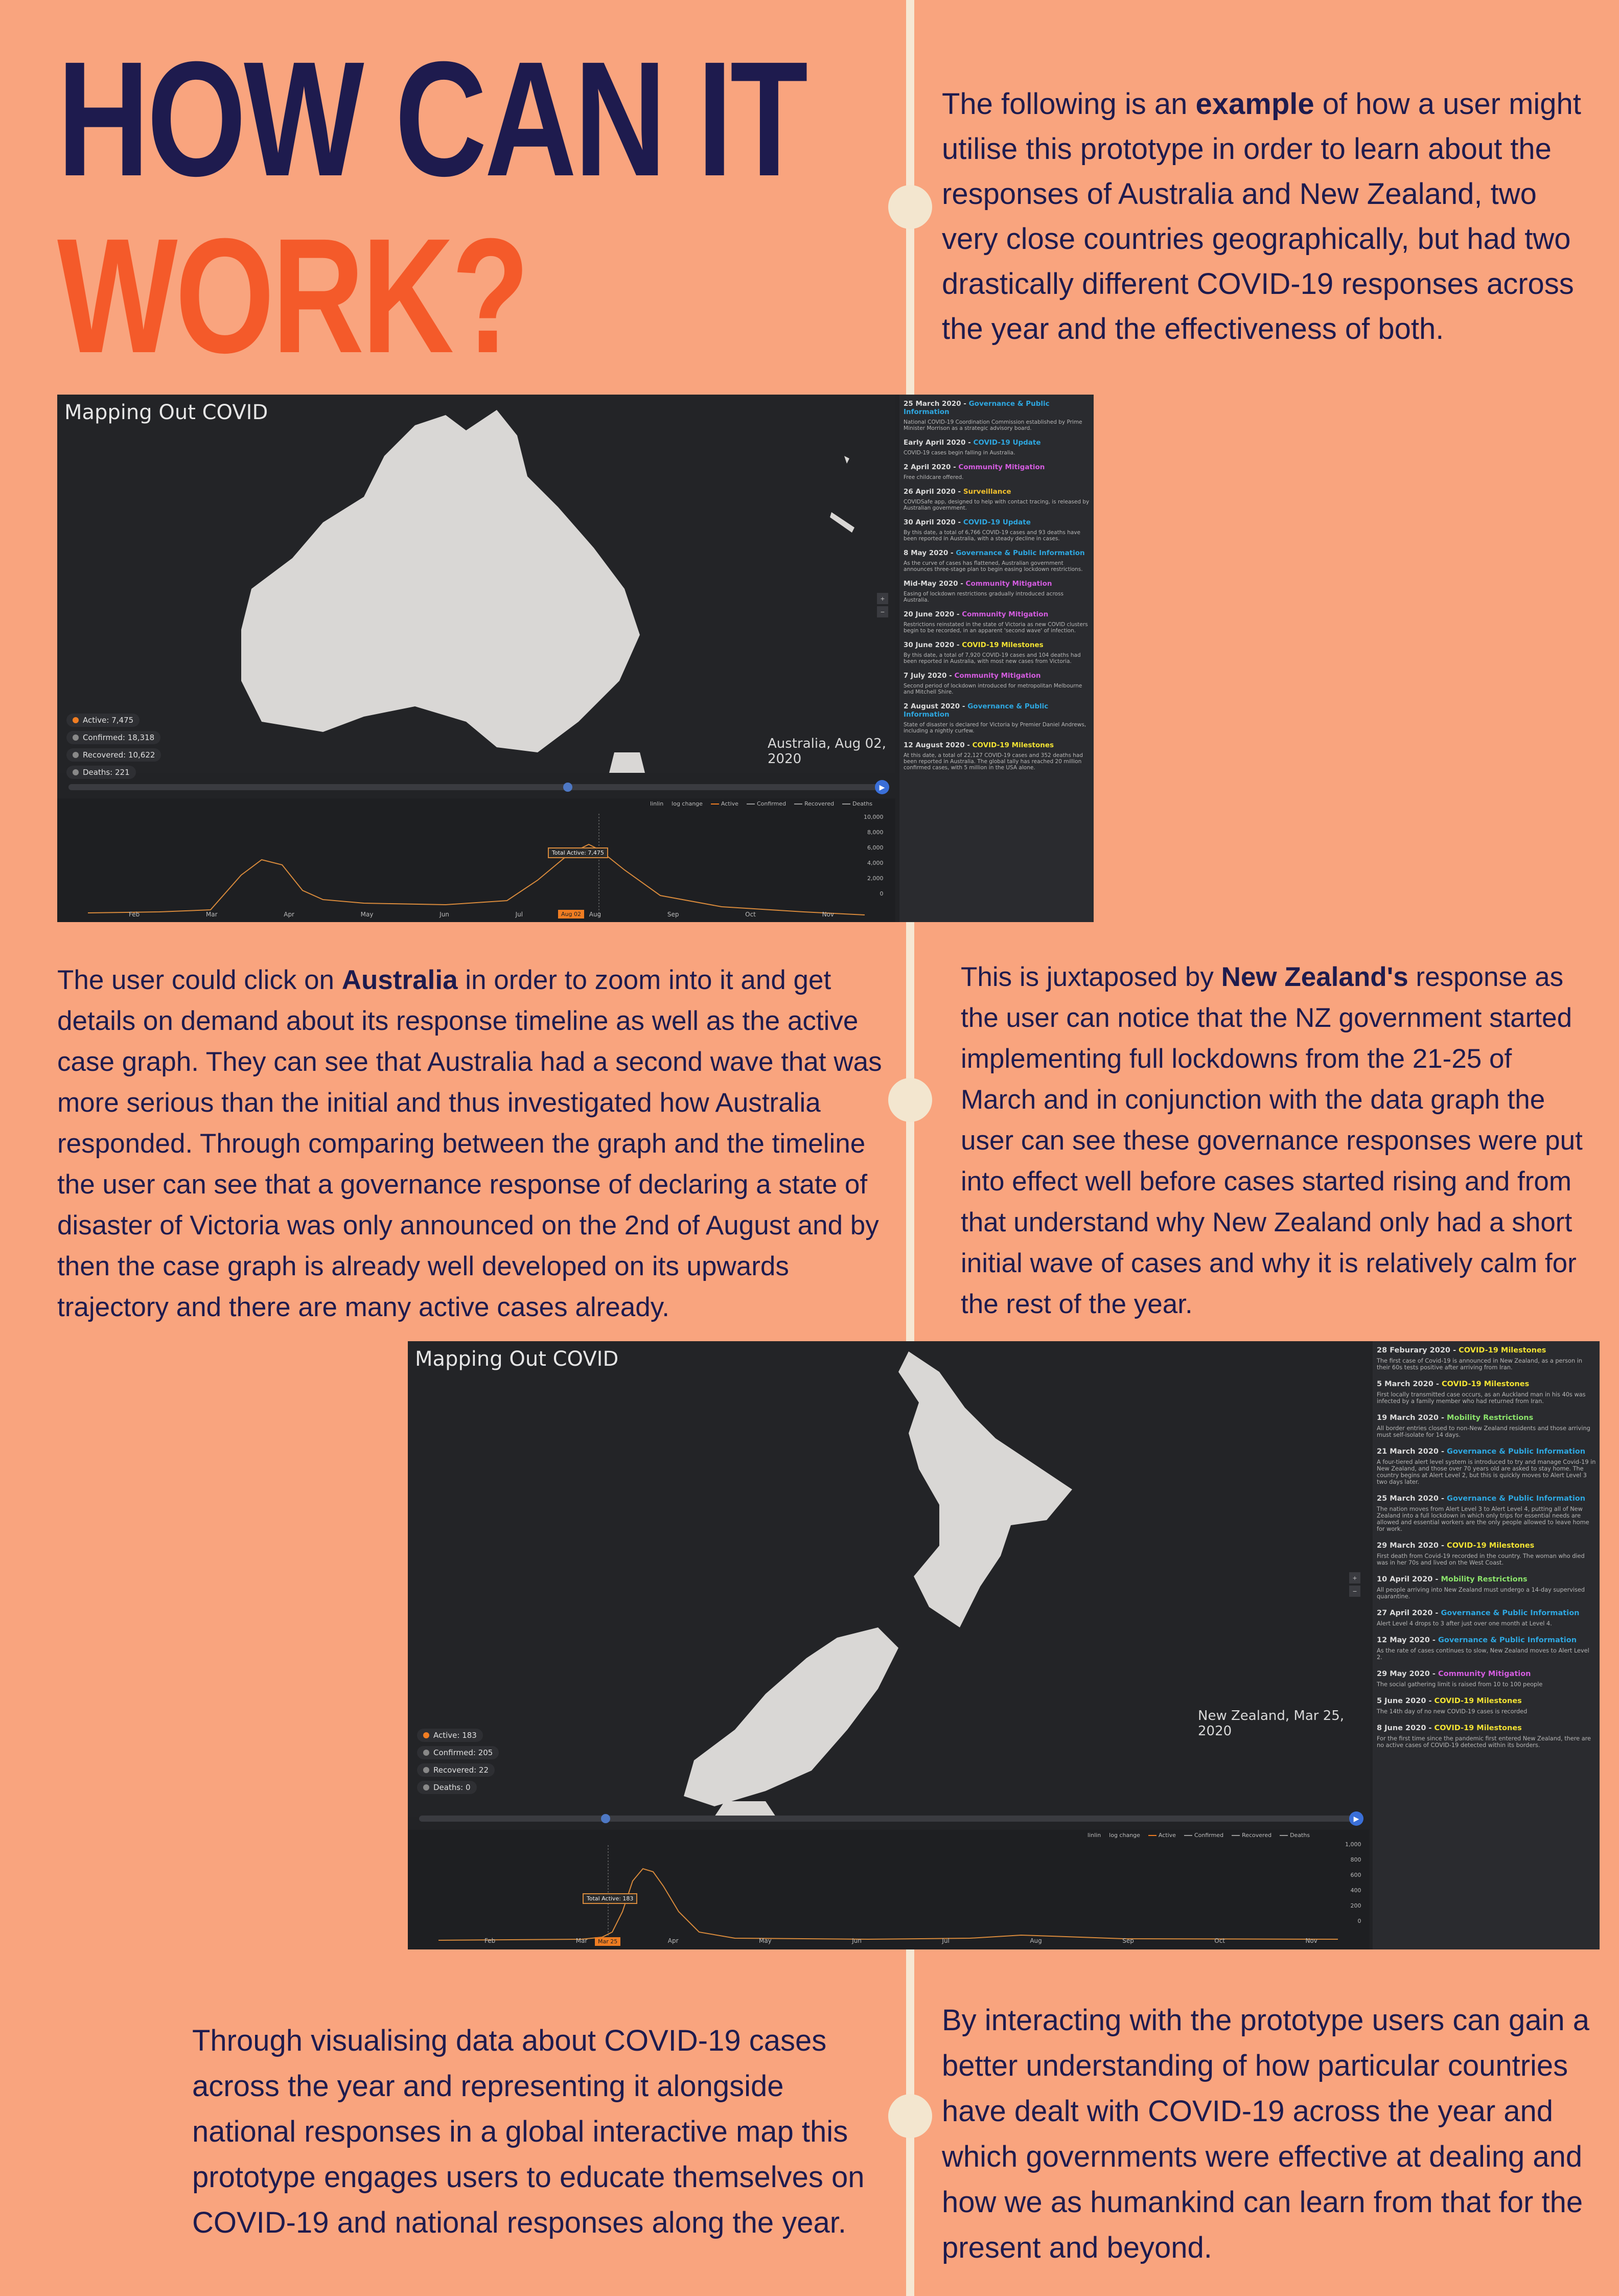  Describe the element at coordinates (1408, 1418) in the screenshot. I see `timeline-date: 19 March 2020` at that location.